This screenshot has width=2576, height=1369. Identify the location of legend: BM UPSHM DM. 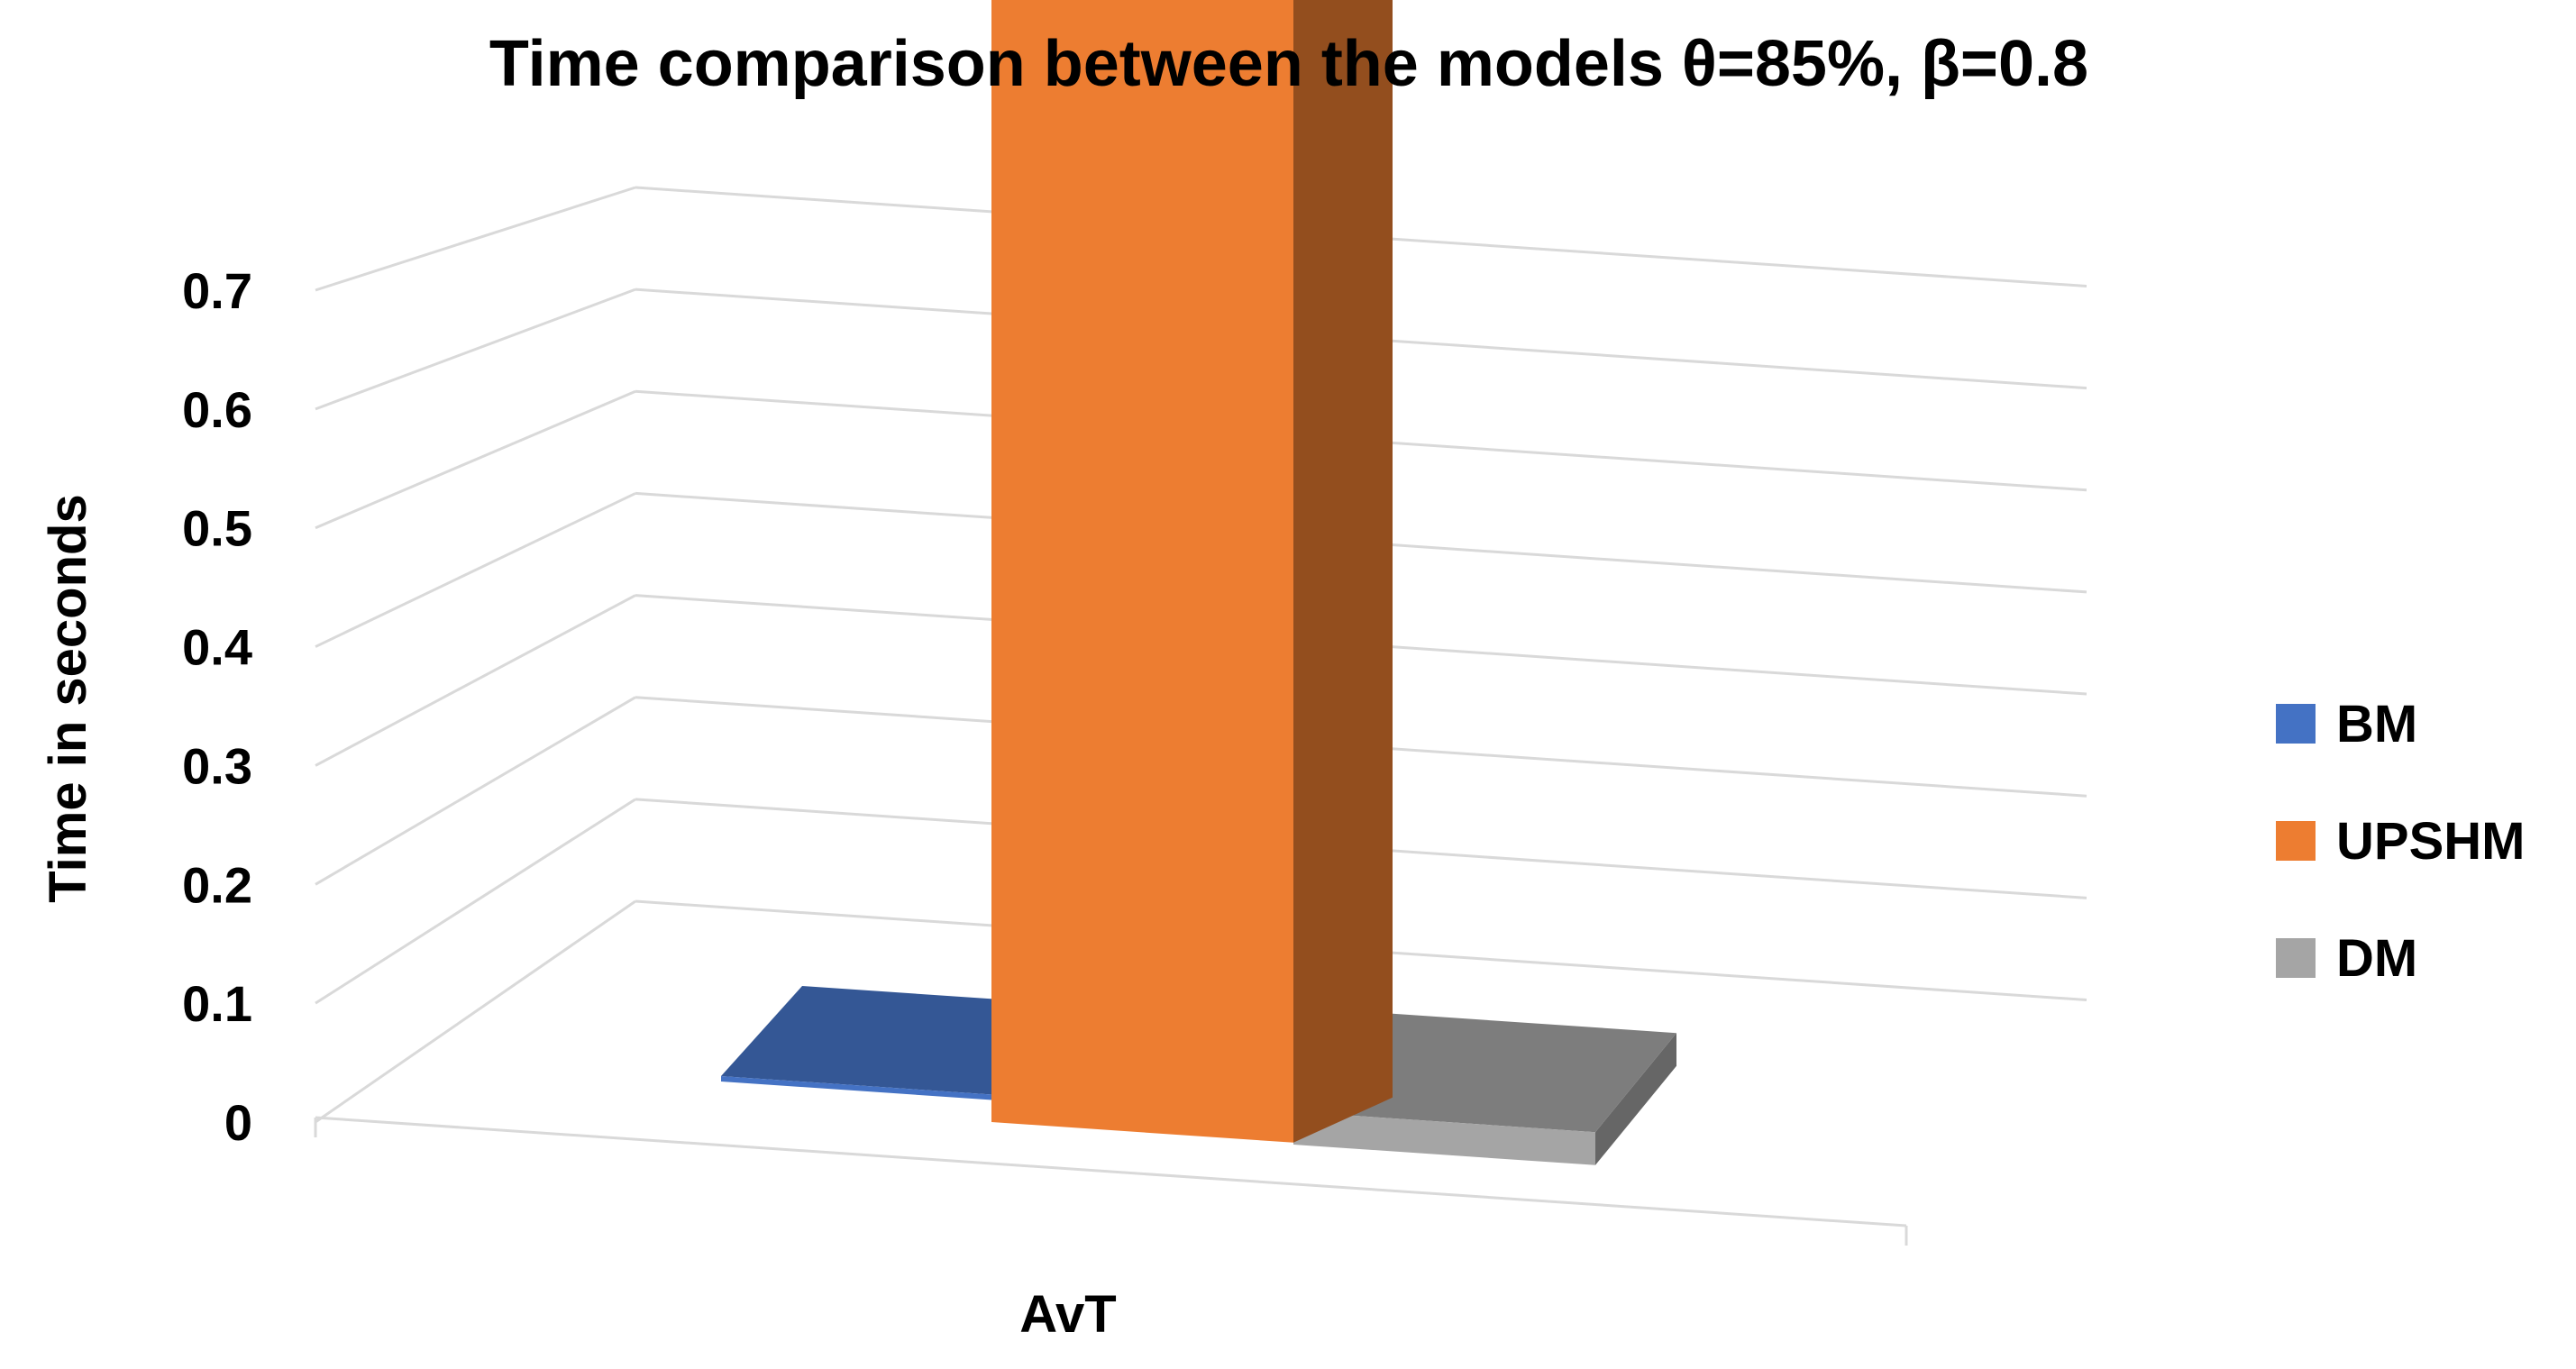
(2400, 841).